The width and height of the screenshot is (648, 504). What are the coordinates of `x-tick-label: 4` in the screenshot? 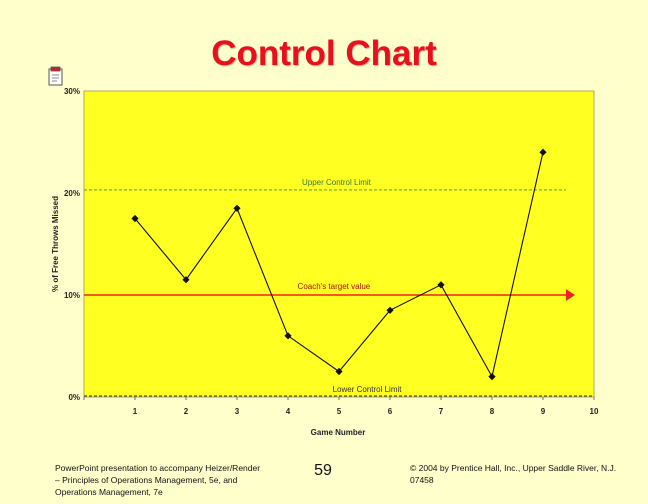 It's located at (288, 411).